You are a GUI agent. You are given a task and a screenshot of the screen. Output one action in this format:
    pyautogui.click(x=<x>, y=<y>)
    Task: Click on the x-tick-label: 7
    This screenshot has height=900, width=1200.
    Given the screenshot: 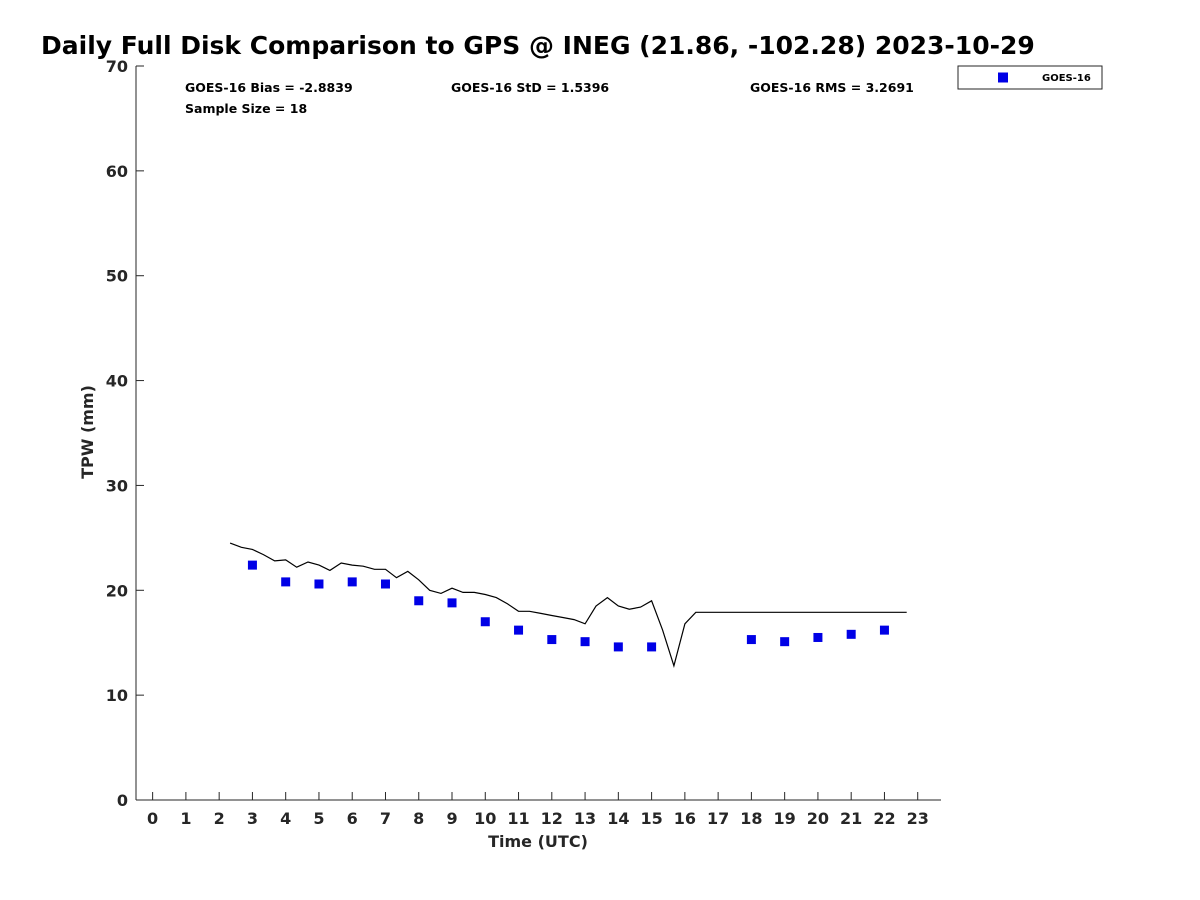 What is the action you would take?
    pyautogui.click(x=385, y=818)
    